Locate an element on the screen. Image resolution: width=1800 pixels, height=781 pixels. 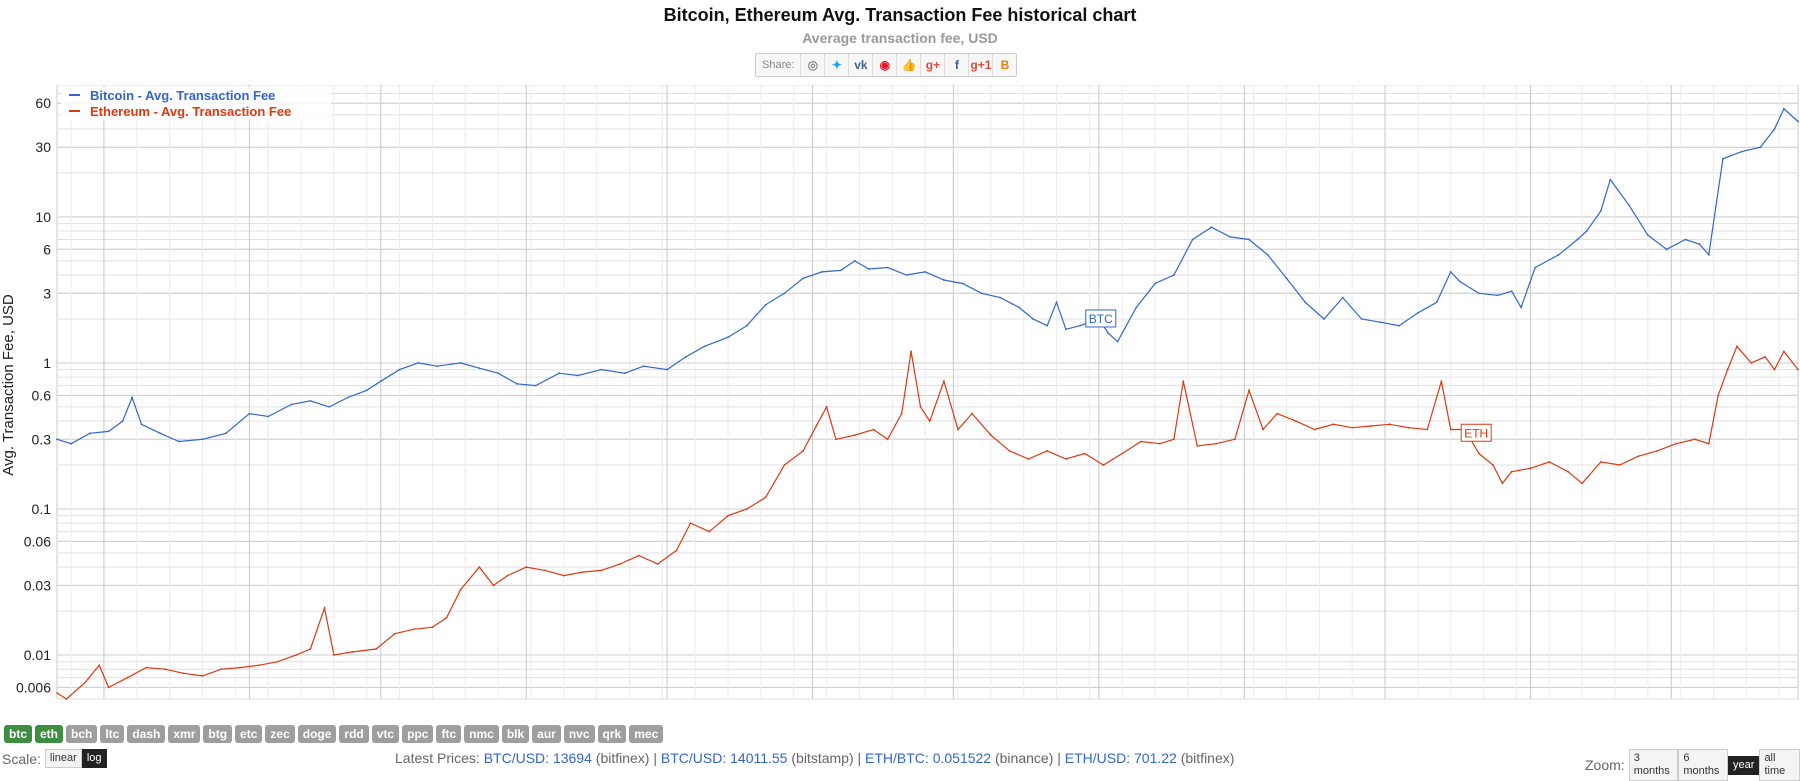
price-pair: ETH/BTC: 0.051522 is located at coordinates (928, 758).